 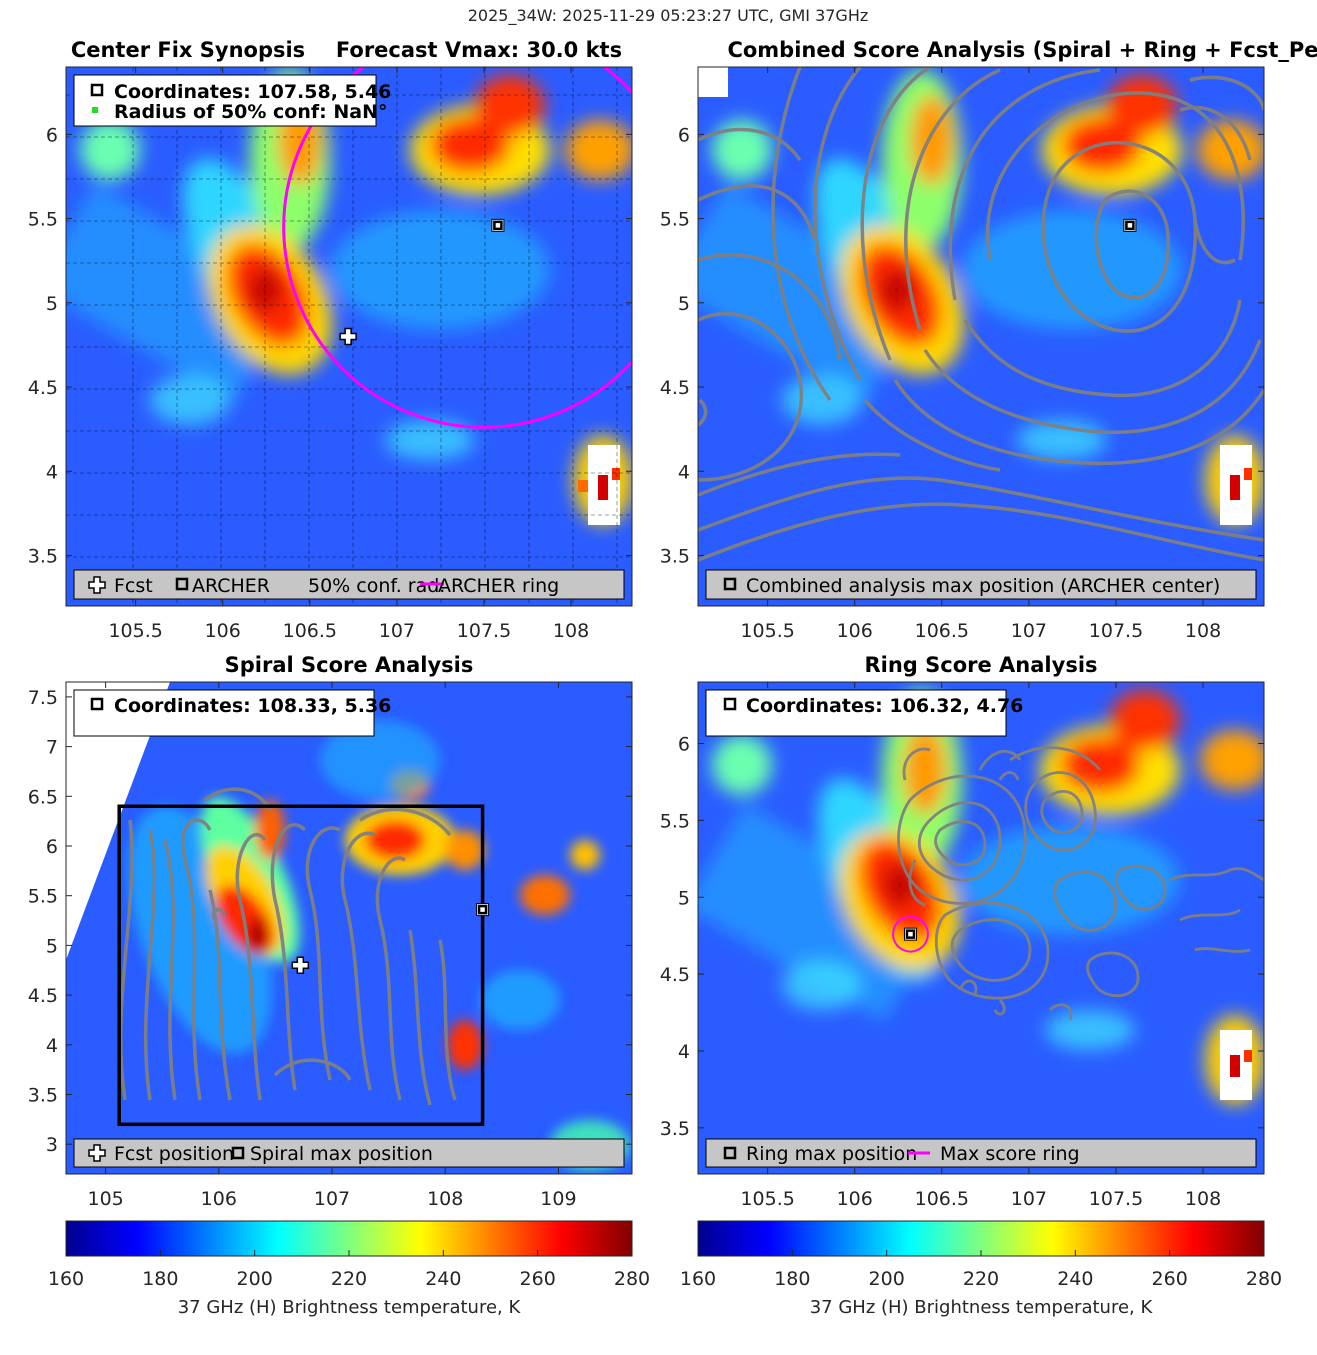 I want to click on x-tick-label: 105, so click(x=105, y=1199).